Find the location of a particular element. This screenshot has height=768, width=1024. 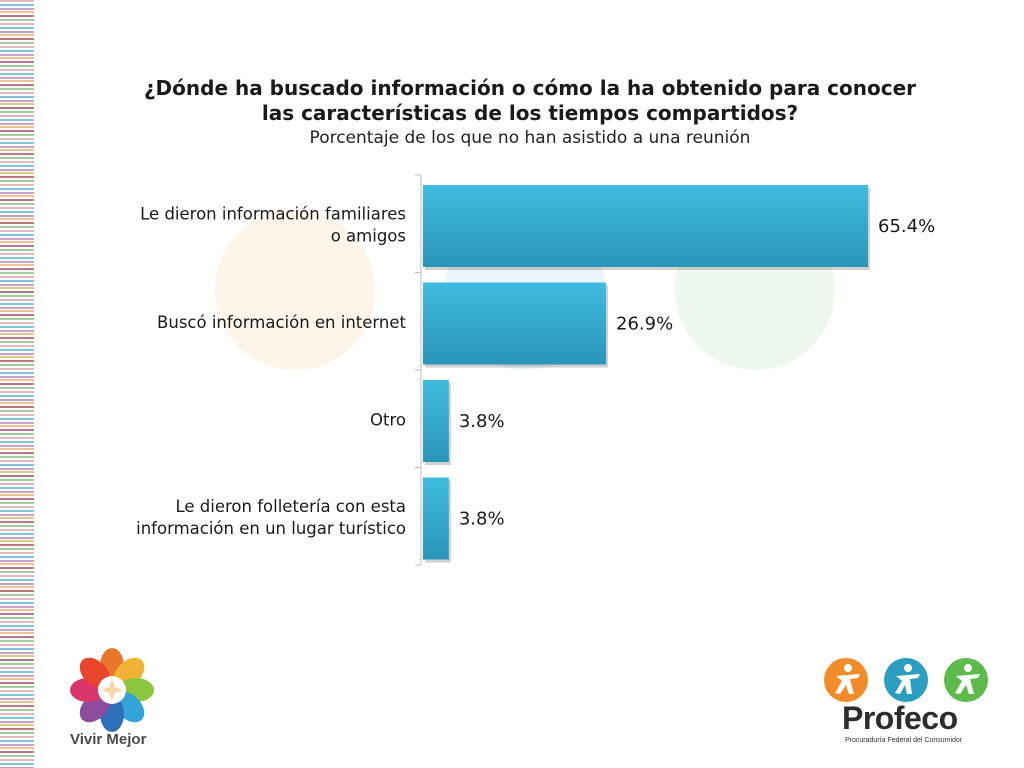

vivir-mejor-logo-text: Vivir Mejor is located at coordinates (108, 739).